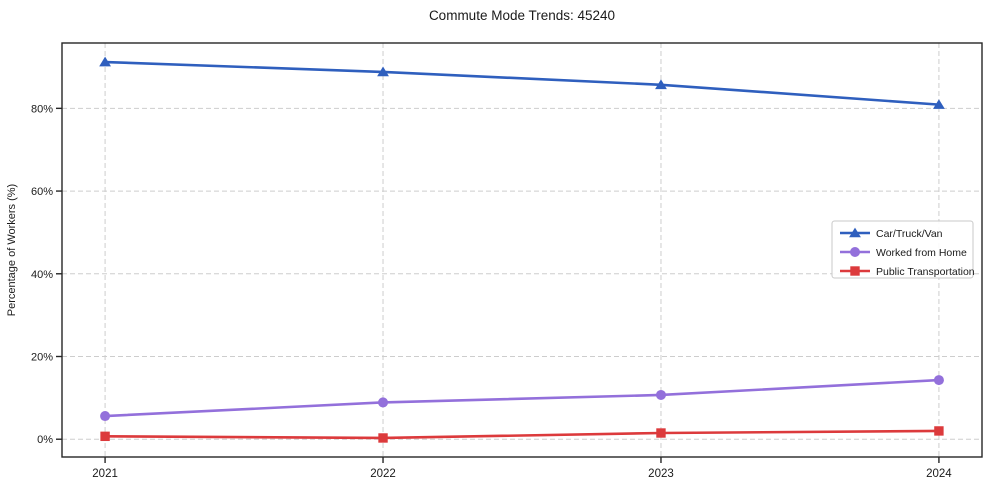 The width and height of the screenshot is (990, 490). I want to click on x-tick-label: 2024, so click(939, 474).